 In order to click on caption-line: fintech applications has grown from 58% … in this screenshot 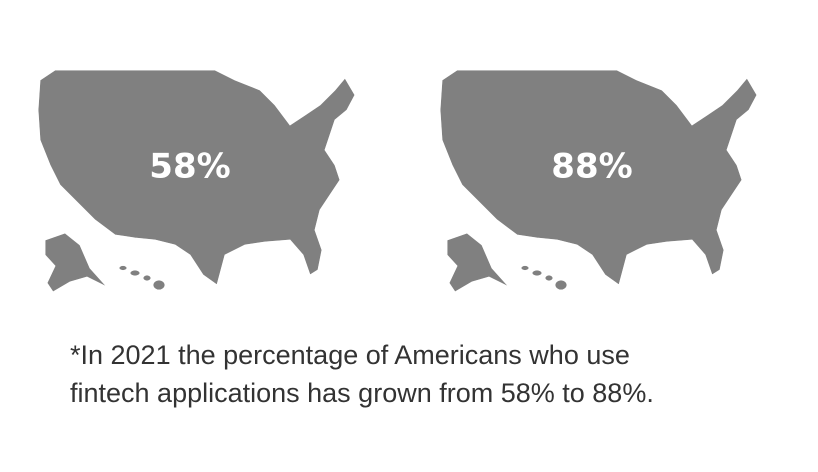, I will do `click(362, 393)`.